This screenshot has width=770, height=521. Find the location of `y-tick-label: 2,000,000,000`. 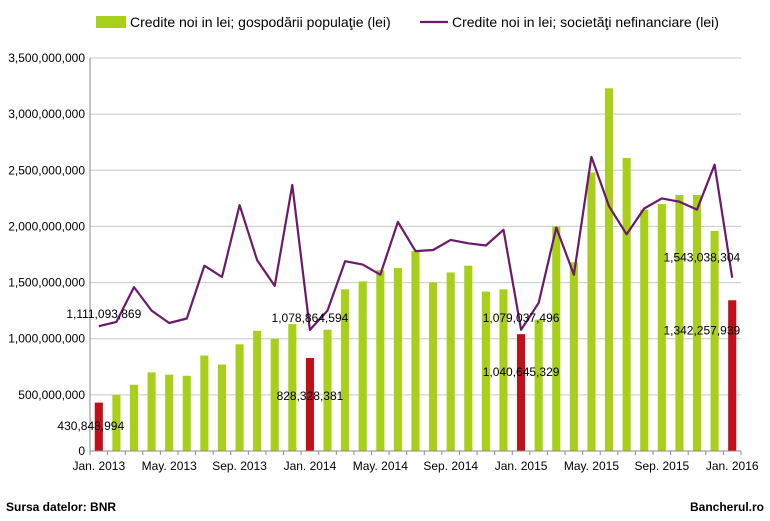

y-tick-label: 2,000,000,000 is located at coordinates (46, 226).